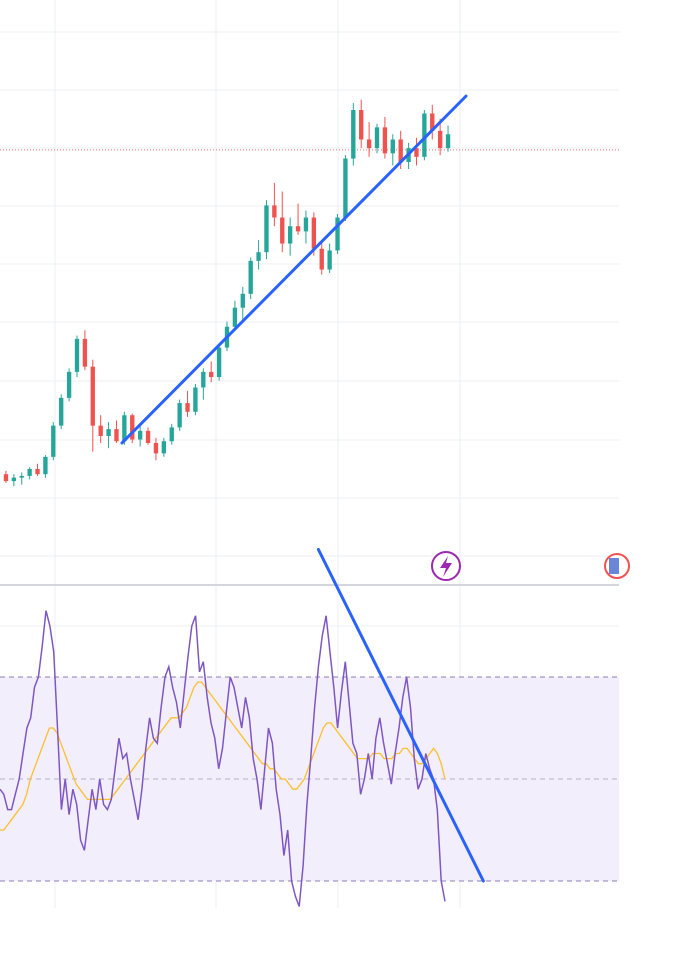  I want to click on signal-line, so click(223, 756).